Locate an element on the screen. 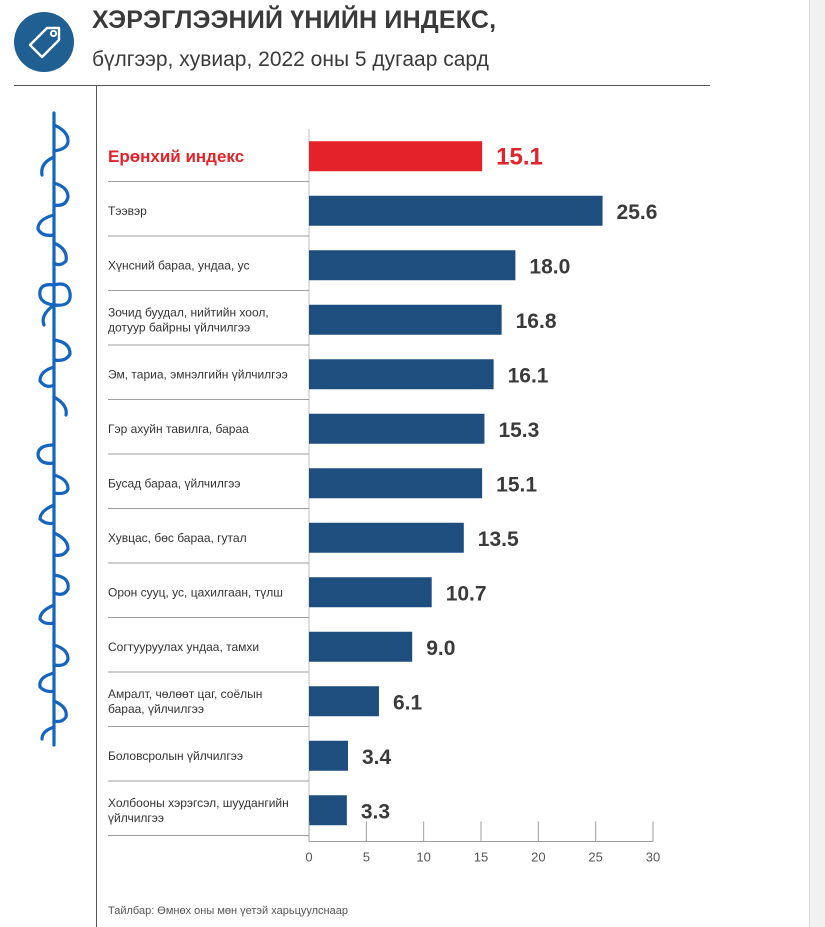 The height and width of the screenshot is (927, 825). header-divider is located at coordinates (362, 85).